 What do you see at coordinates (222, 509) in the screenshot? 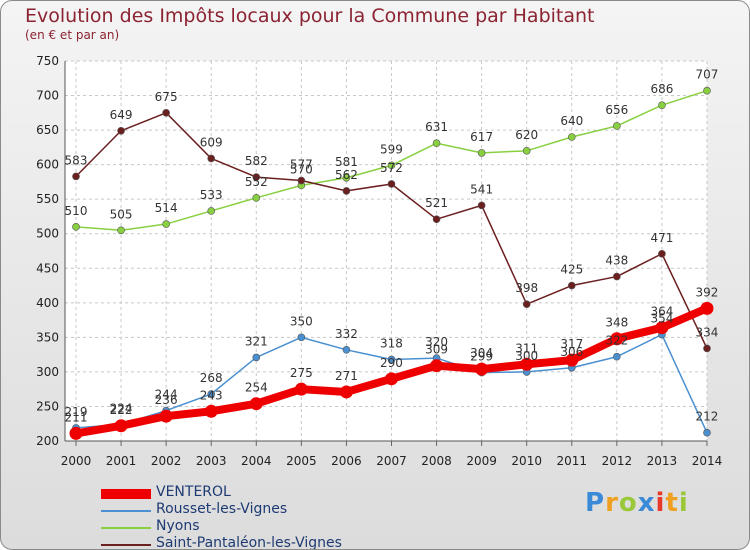
I see `legend-label: Rousset-les-Vignes` at bounding box center [222, 509].